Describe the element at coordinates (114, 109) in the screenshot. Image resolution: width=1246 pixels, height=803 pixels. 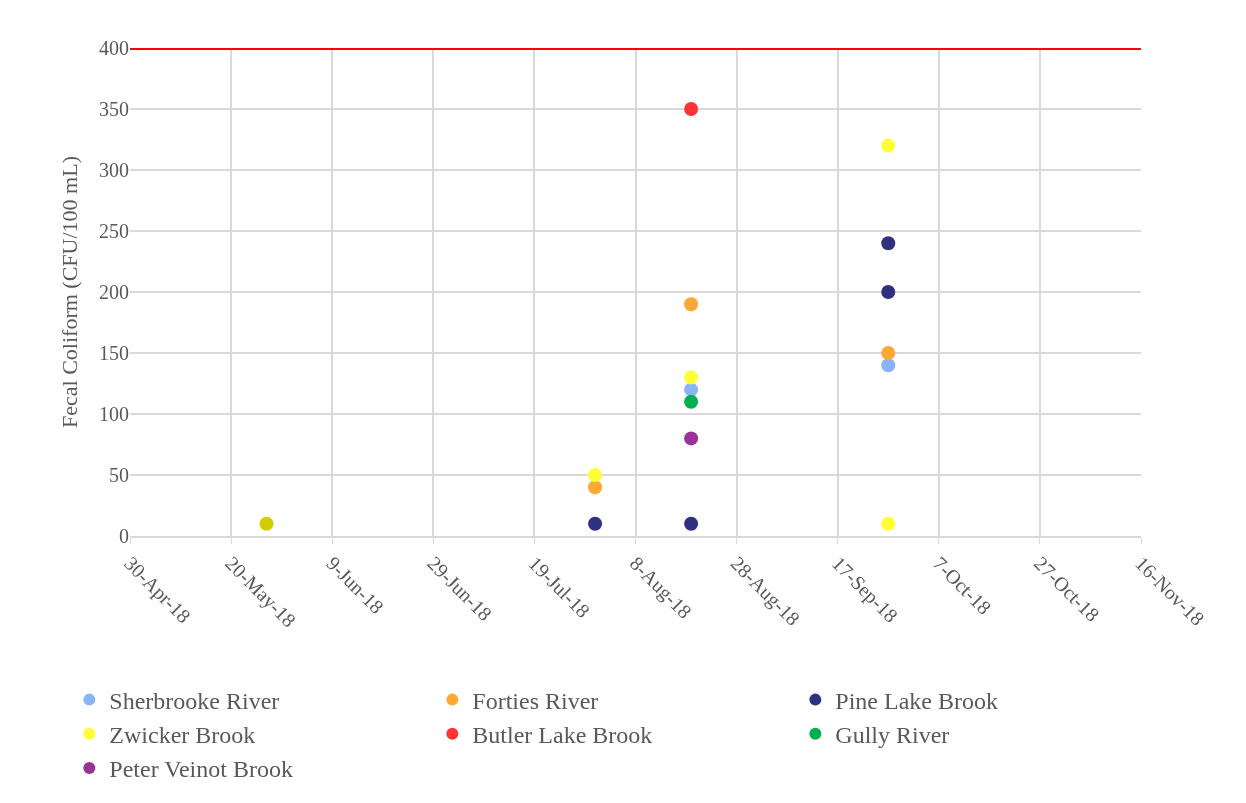
I see `y-tick-label: 350` at that location.